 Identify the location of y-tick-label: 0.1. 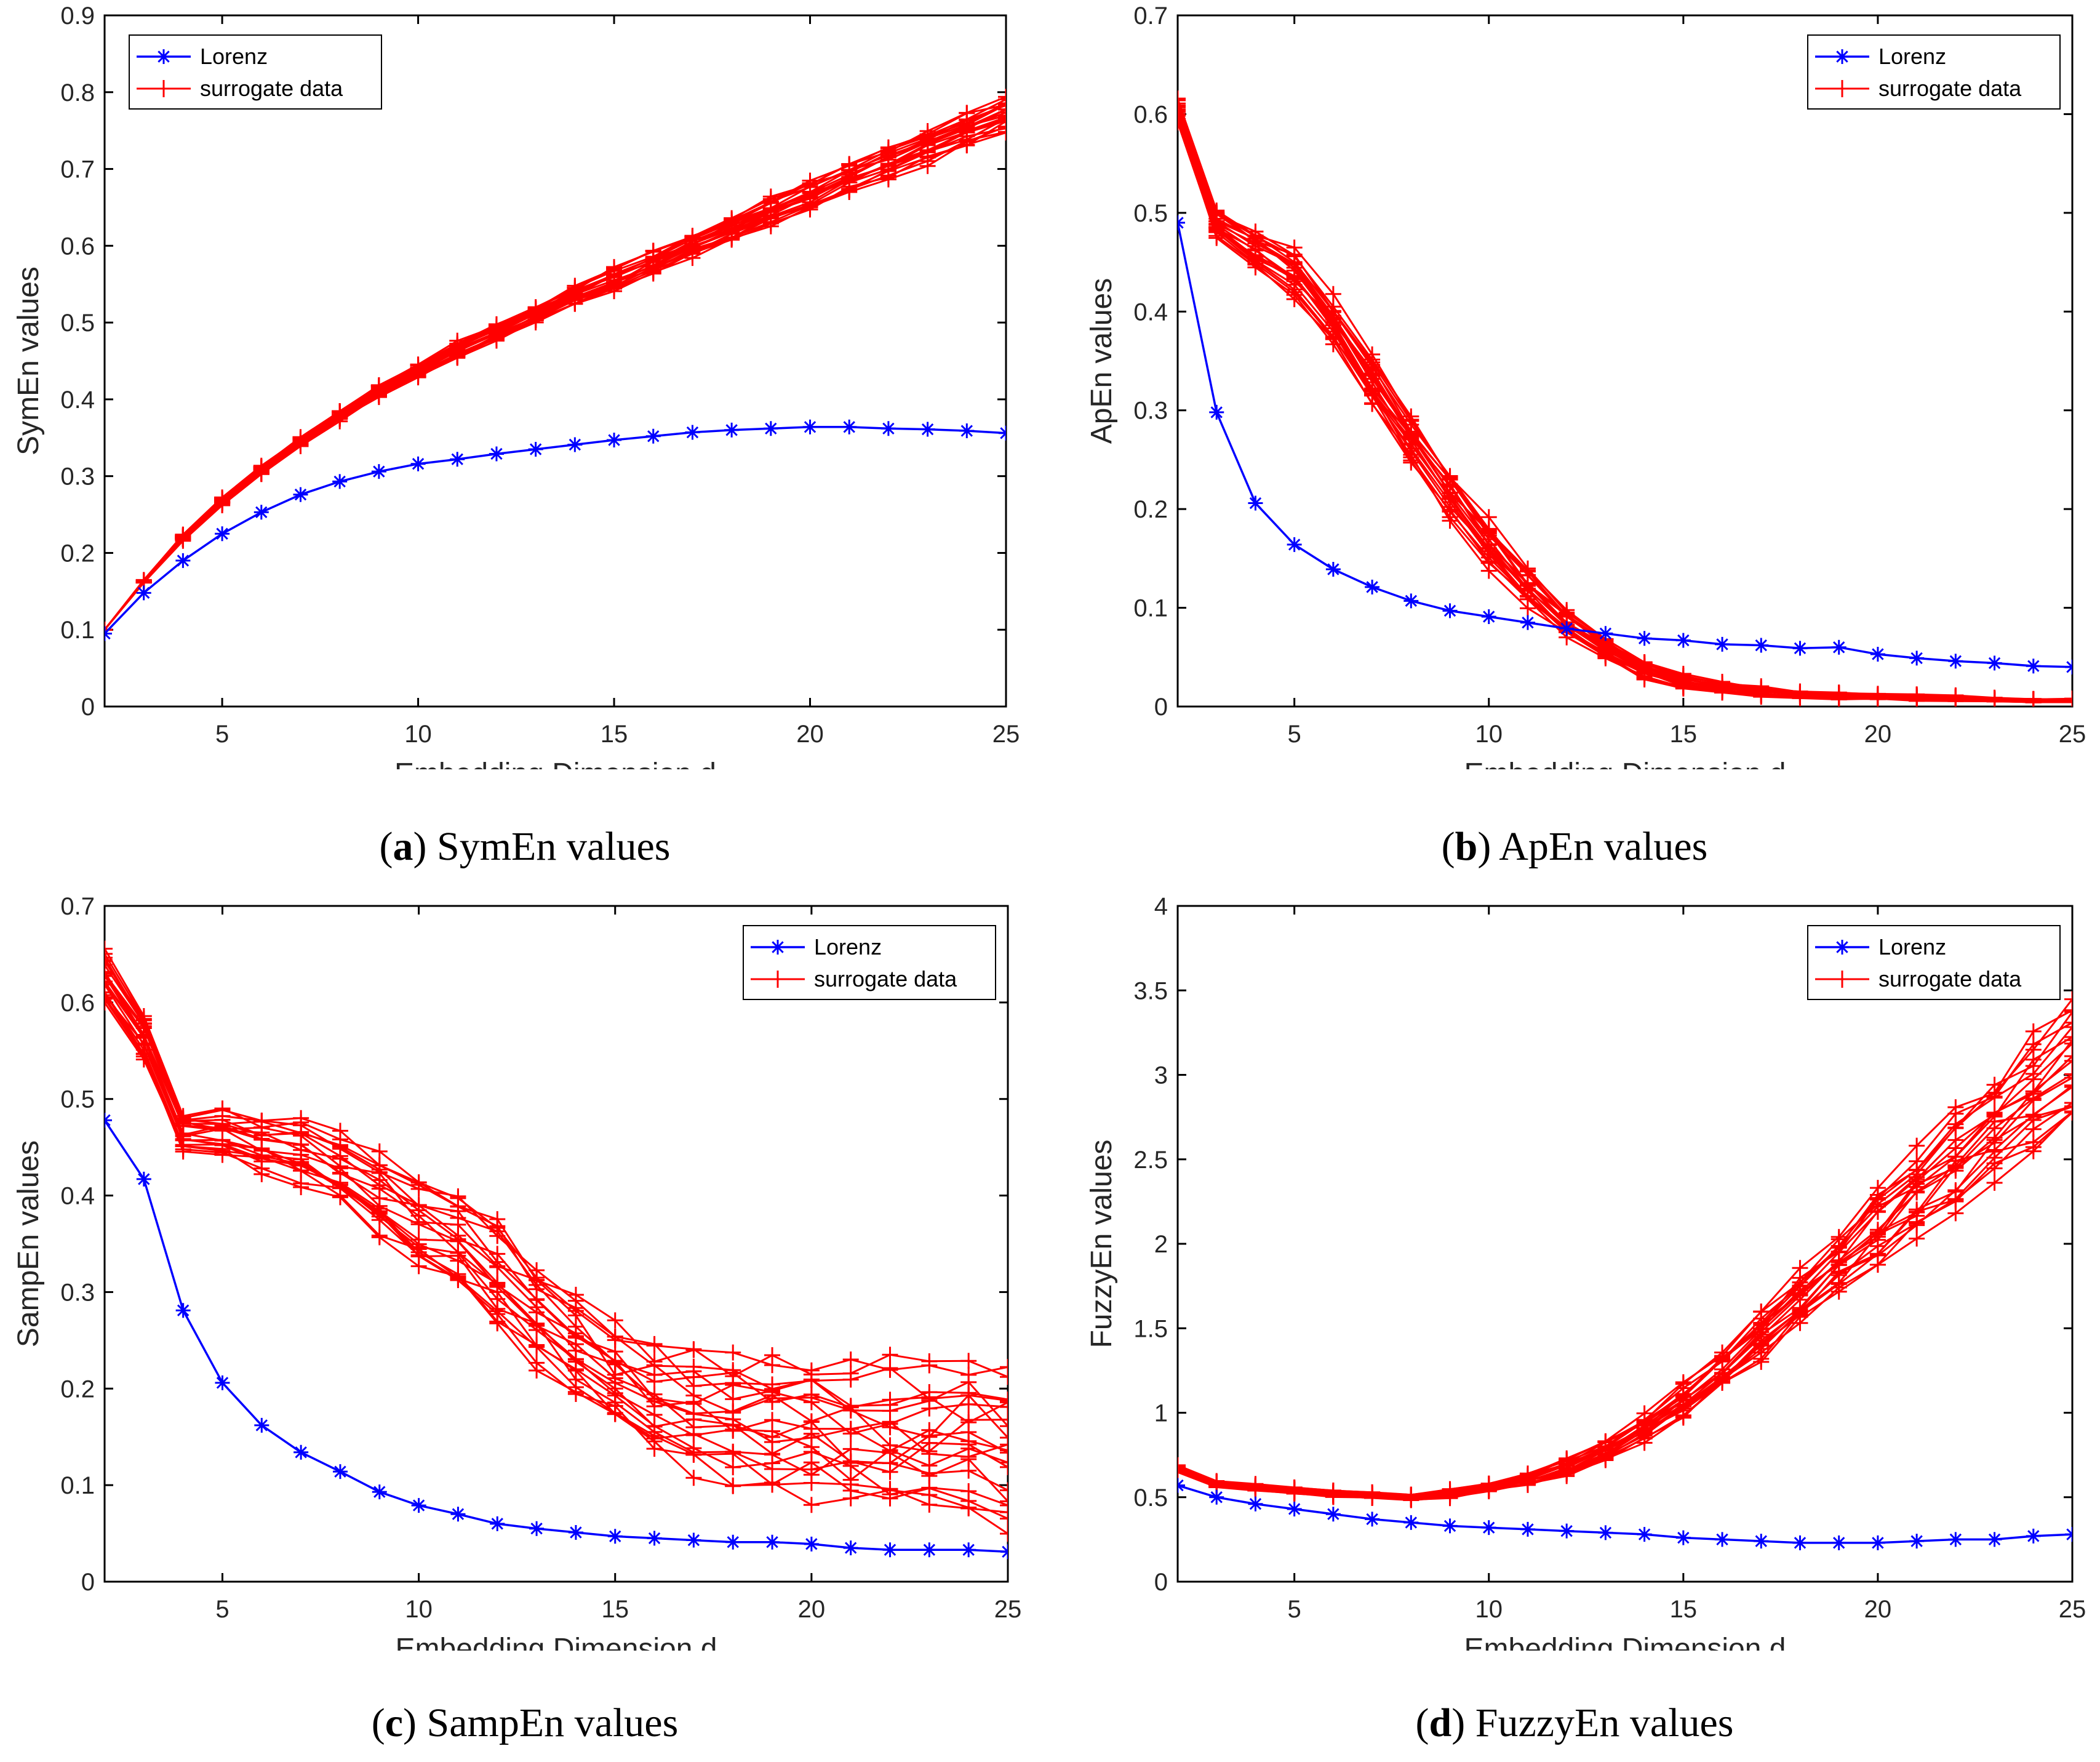
(1150, 608).